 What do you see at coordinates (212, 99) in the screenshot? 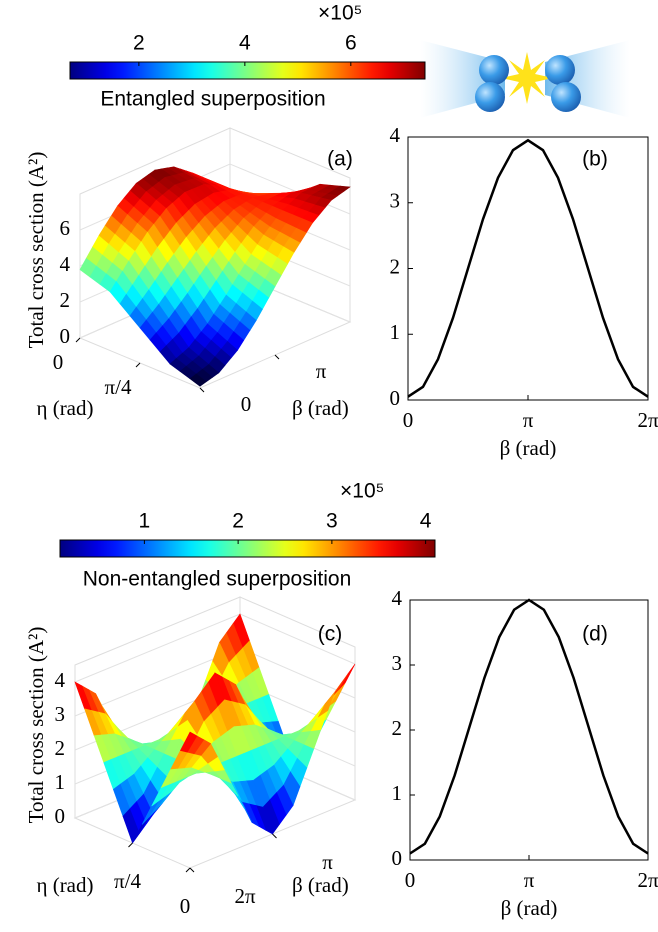
I see `colorbar-label: Entangled superposition` at bounding box center [212, 99].